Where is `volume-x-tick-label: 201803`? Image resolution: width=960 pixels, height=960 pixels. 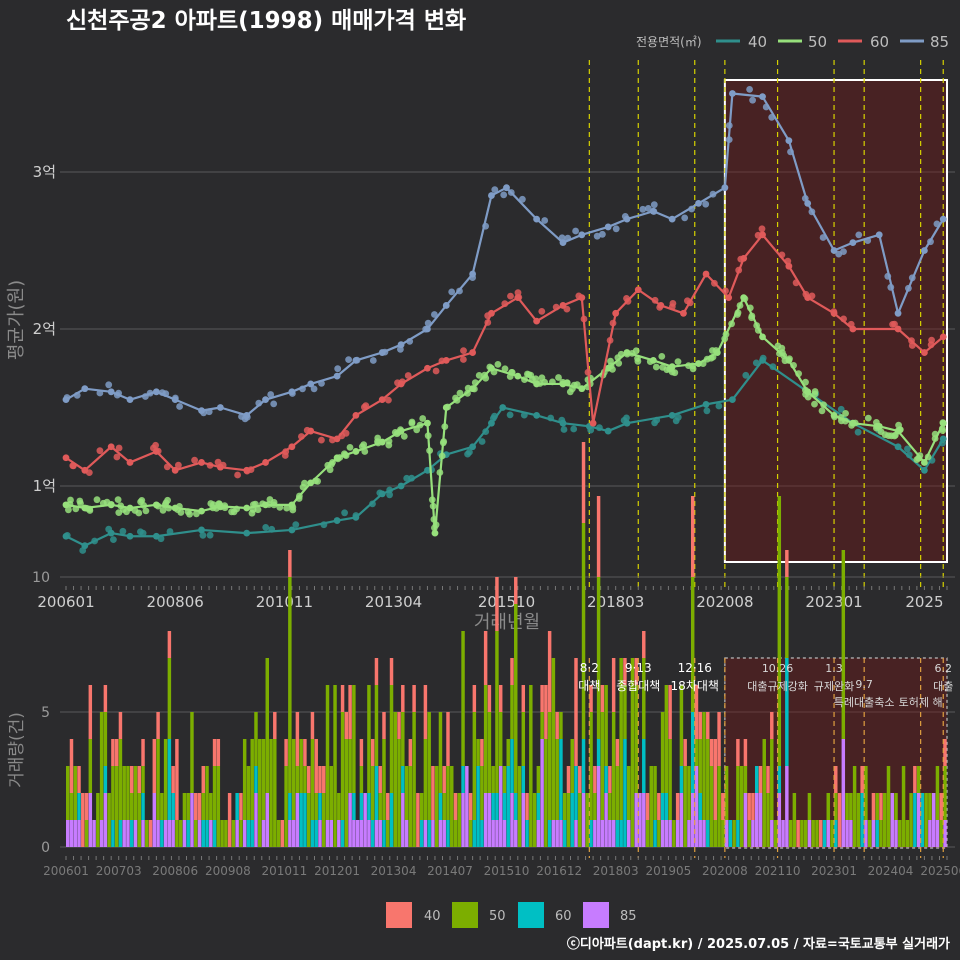
volume-x-tick-label: 201803 is located at coordinates (616, 871).